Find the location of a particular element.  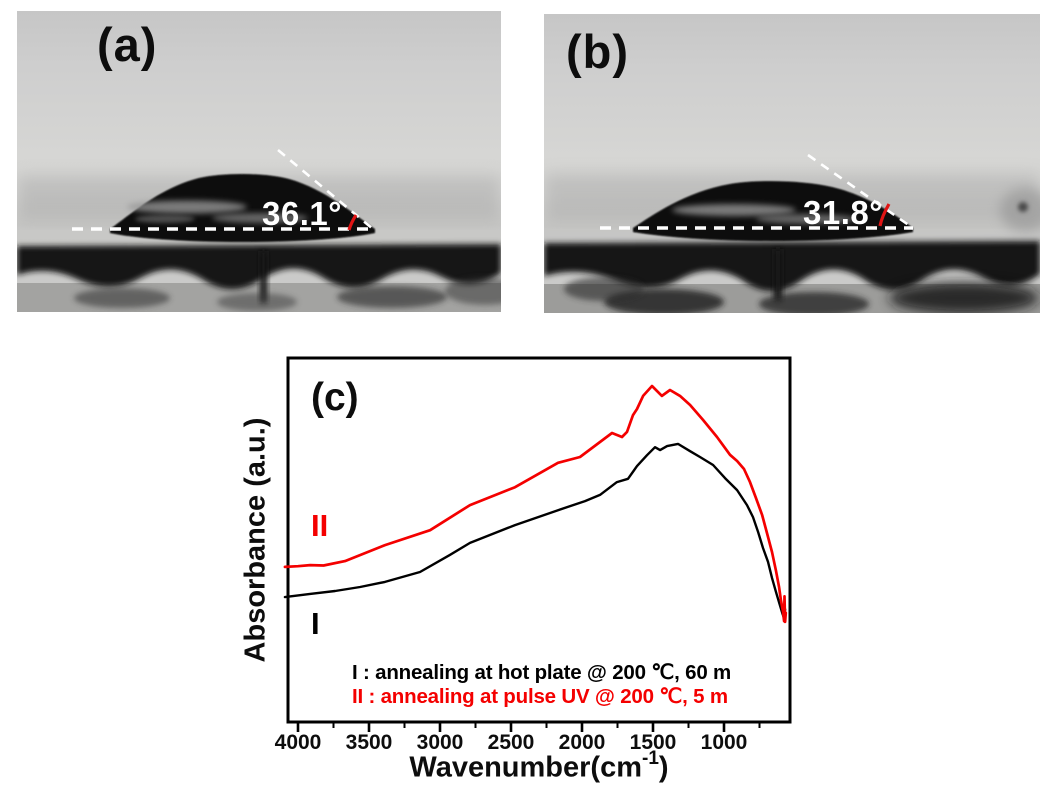

legend-series-ii: II : annealing at pulse UV @ 200 ℃, 5 m is located at coordinates (540, 696).